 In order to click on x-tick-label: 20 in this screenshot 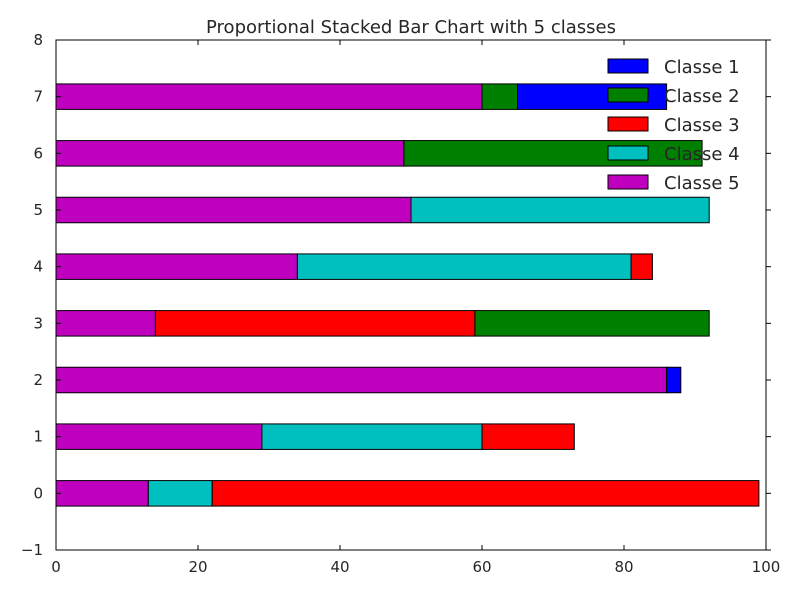, I will do `click(197, 567)`.